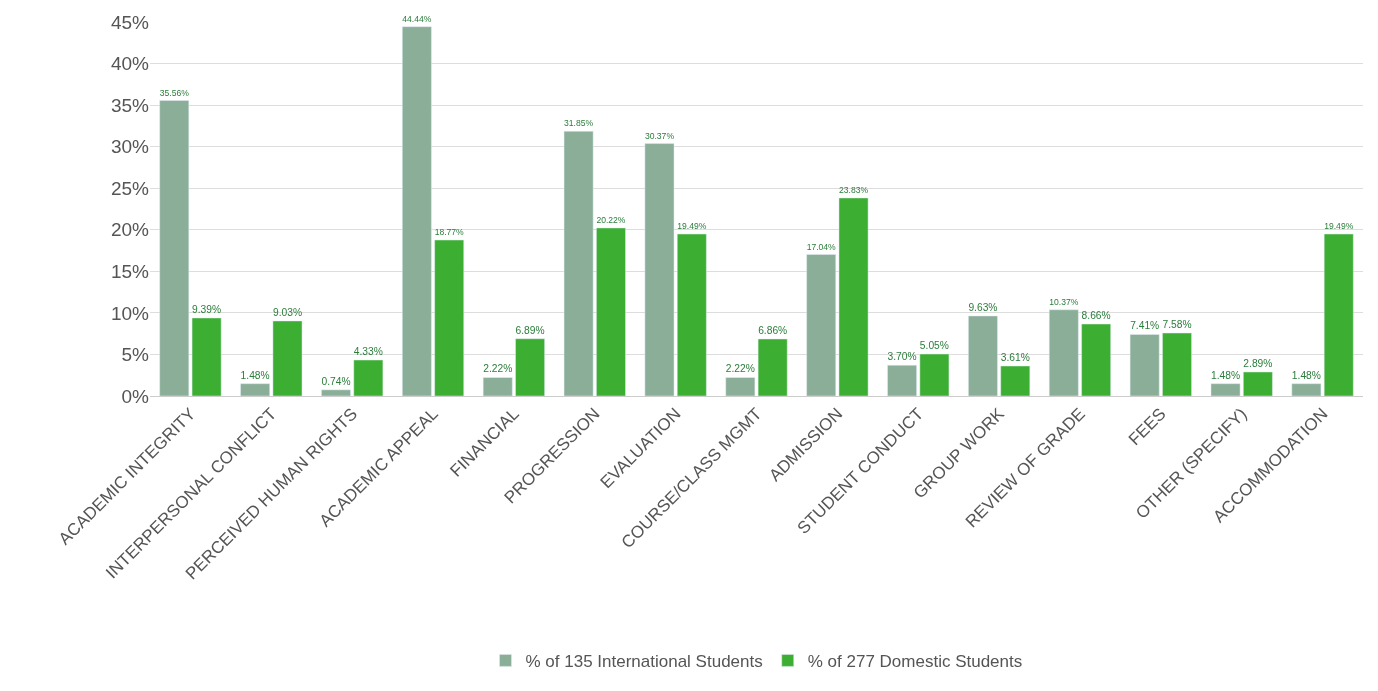 Image resolution: width=1378 pixels, height=691 pixels. I want to click on data-label: 4.33%, so click(368, 351).